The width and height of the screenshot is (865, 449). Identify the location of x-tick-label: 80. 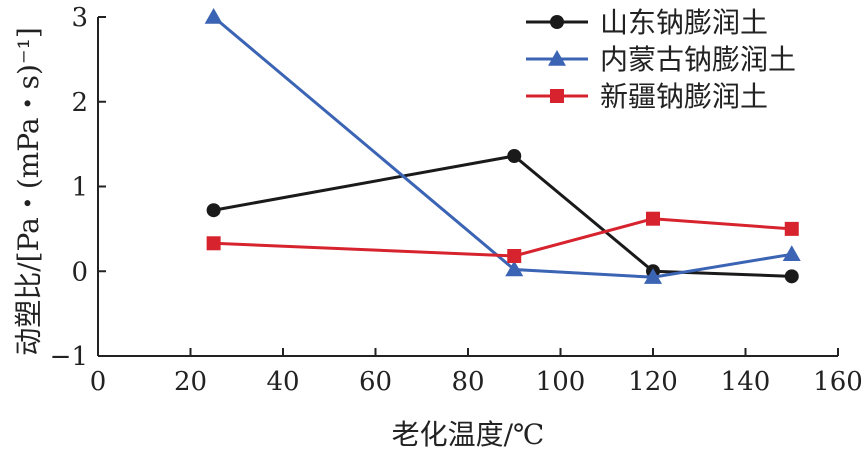
(467, 382).